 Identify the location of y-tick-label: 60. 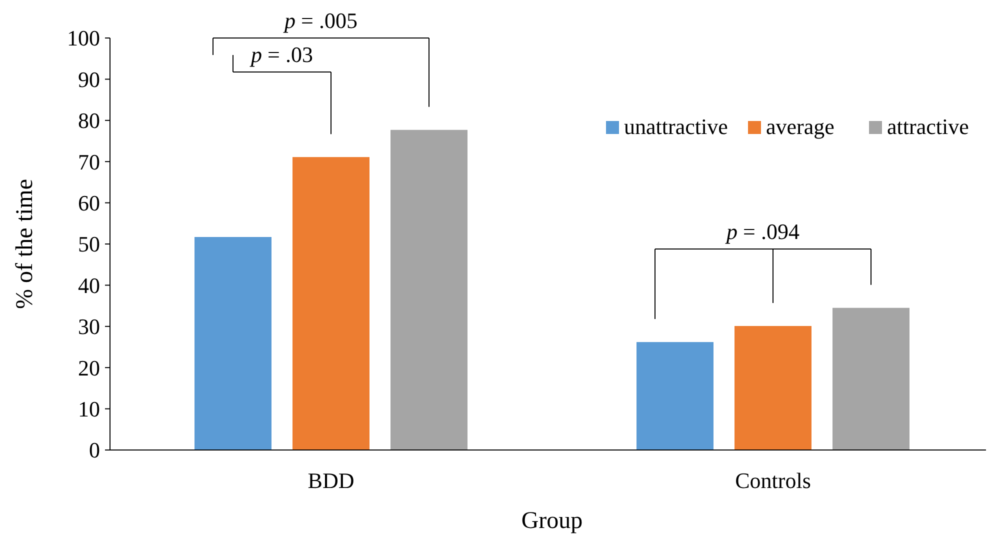
(89, 203).